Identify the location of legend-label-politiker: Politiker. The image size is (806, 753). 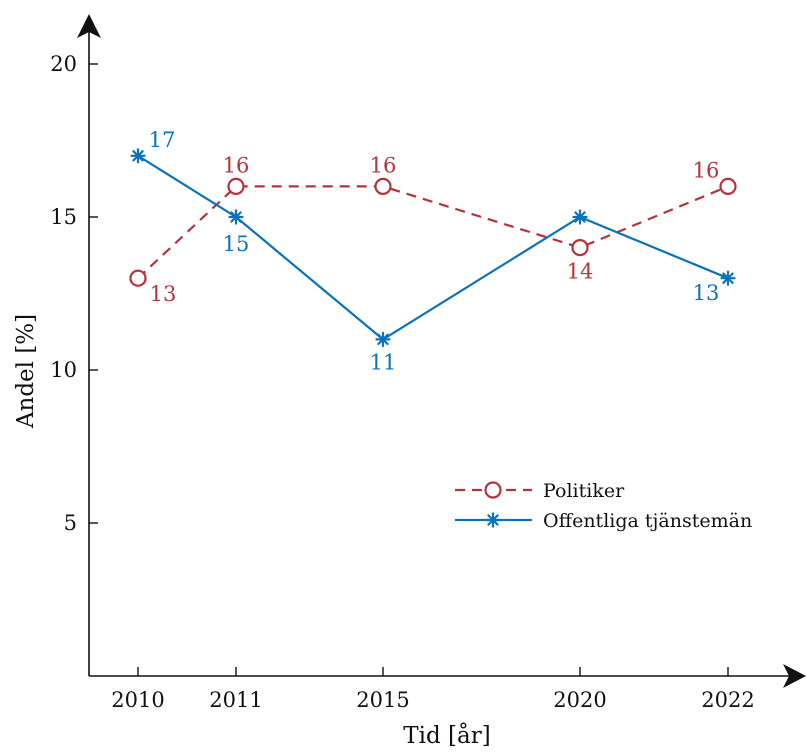
(584, 491).